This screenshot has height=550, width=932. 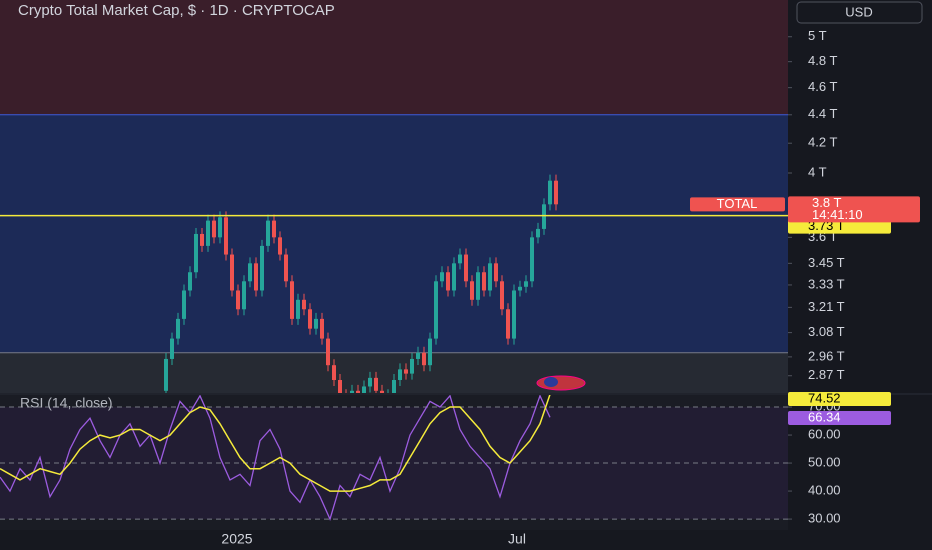 I want to click on currency-button, so click(x=859, y=12).